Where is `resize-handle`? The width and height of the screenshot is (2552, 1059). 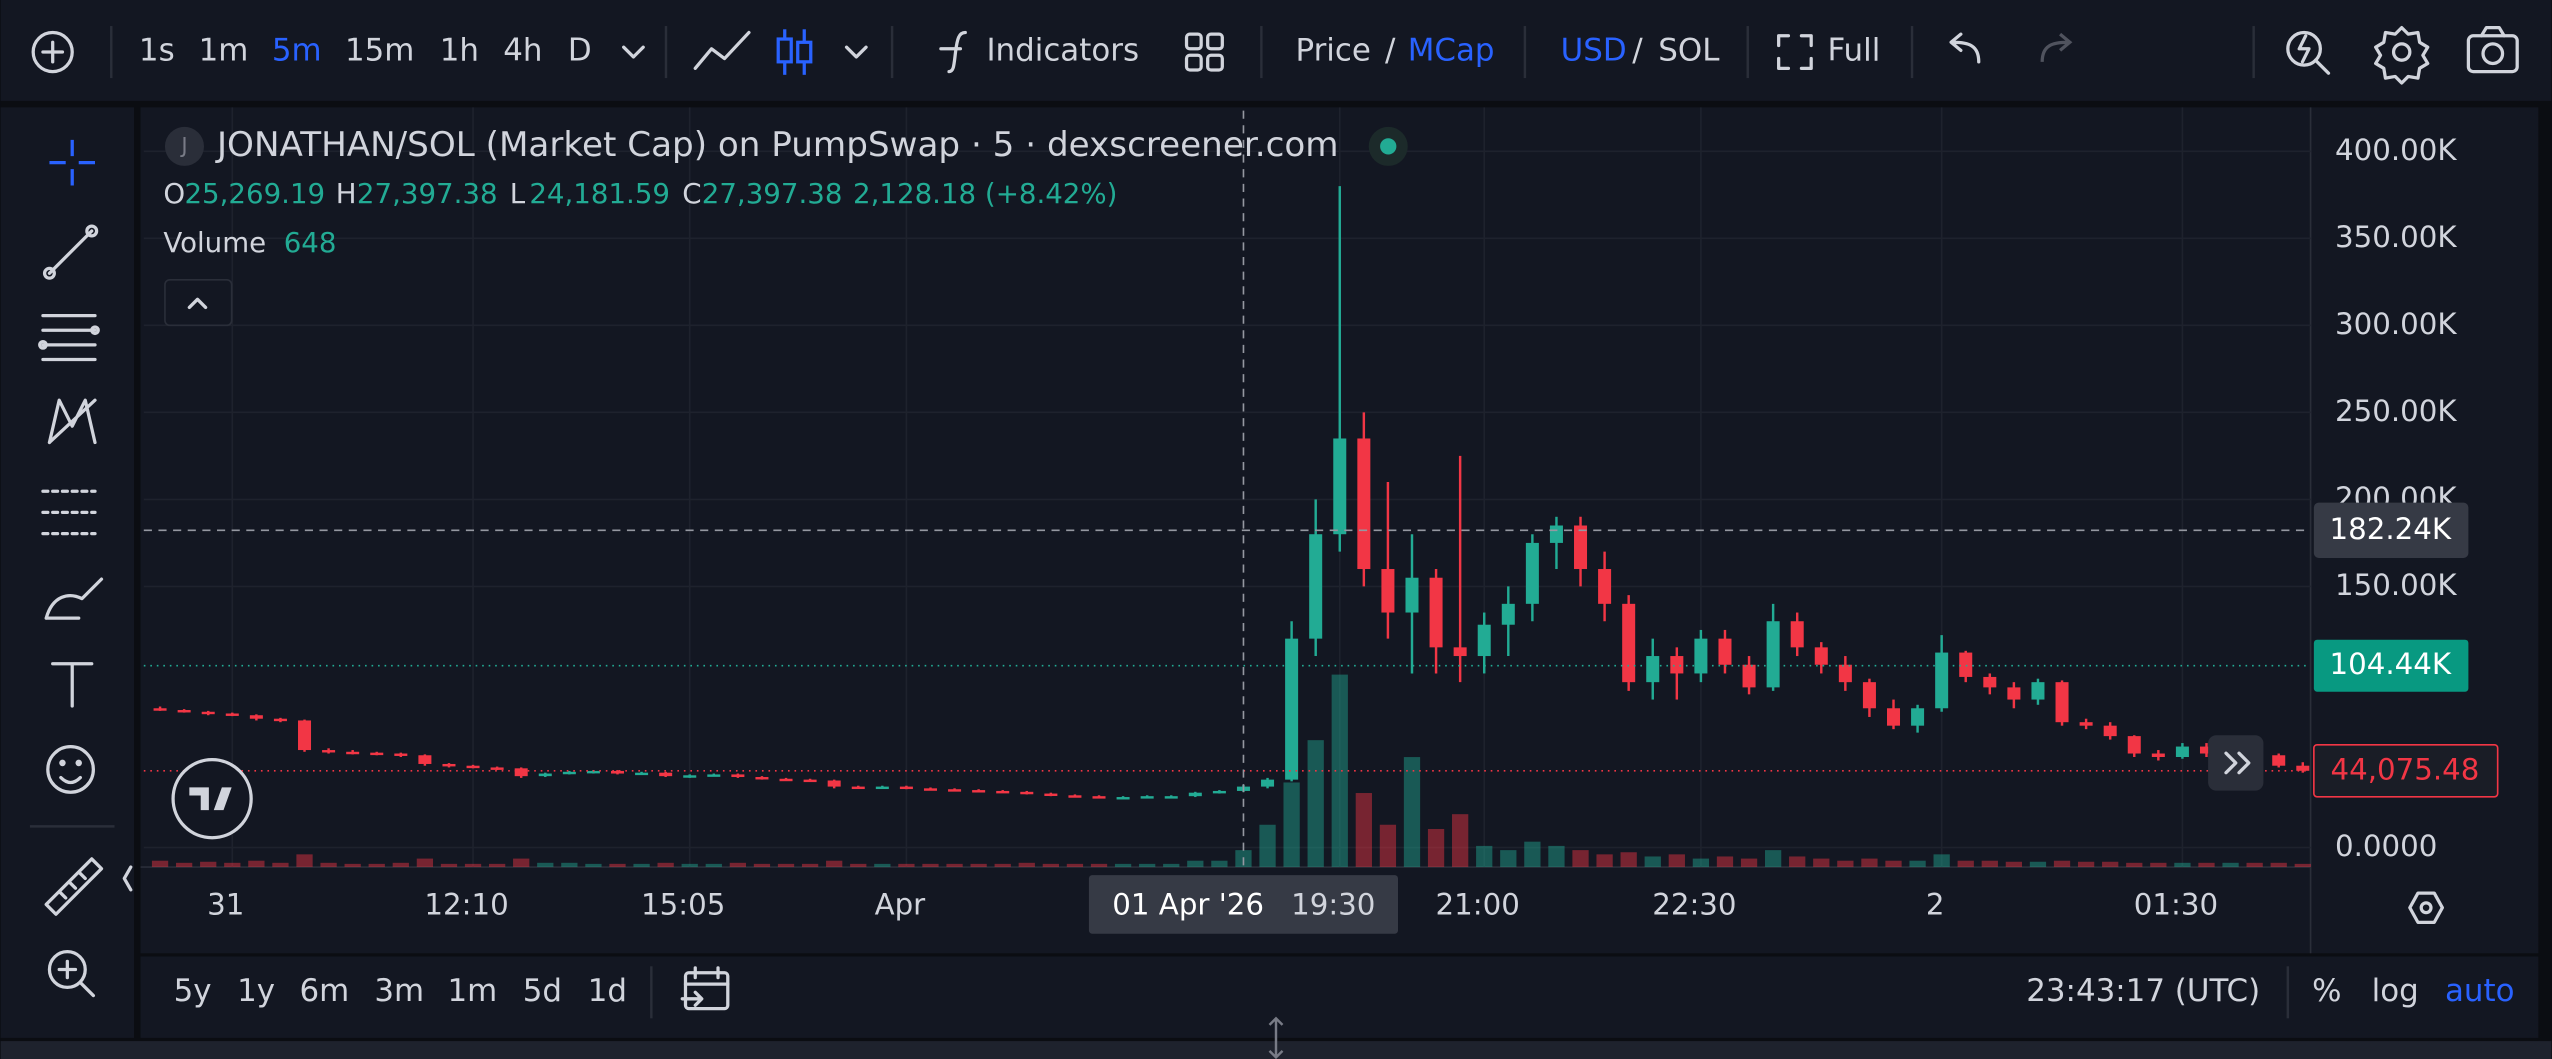 resize-handle is located at coordinates (1276, 1037).